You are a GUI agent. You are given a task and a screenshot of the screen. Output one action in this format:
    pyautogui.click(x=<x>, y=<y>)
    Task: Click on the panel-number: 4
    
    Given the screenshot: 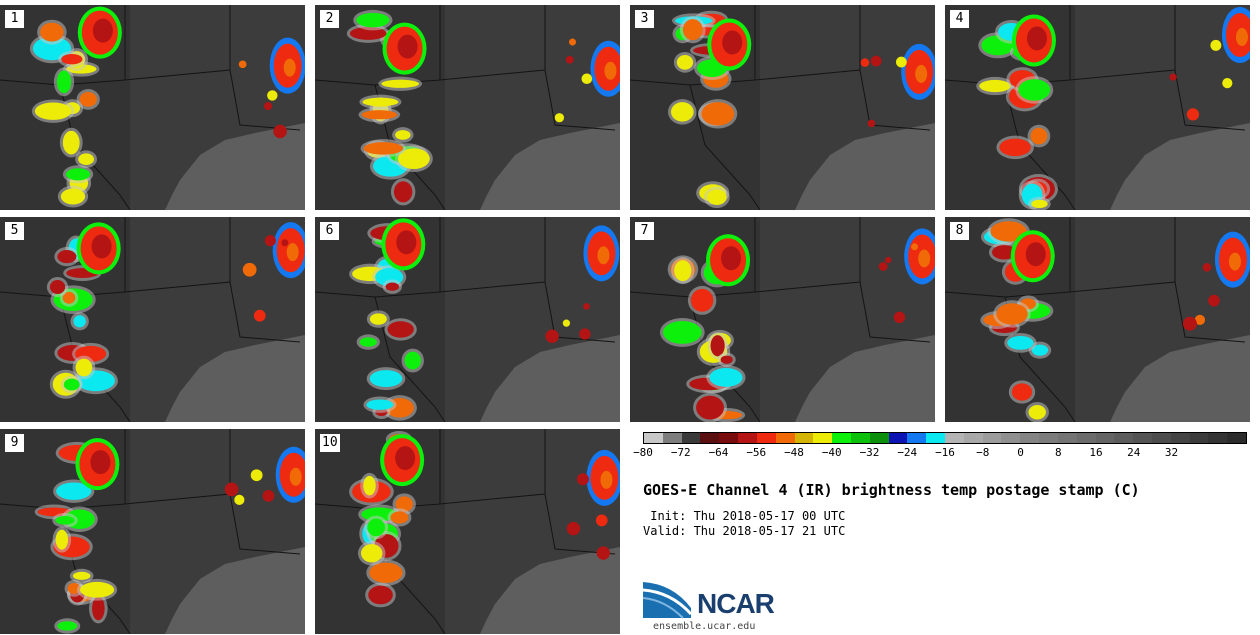 What is the action you would take?
    pyautogui.click(x=959, y=19)
    